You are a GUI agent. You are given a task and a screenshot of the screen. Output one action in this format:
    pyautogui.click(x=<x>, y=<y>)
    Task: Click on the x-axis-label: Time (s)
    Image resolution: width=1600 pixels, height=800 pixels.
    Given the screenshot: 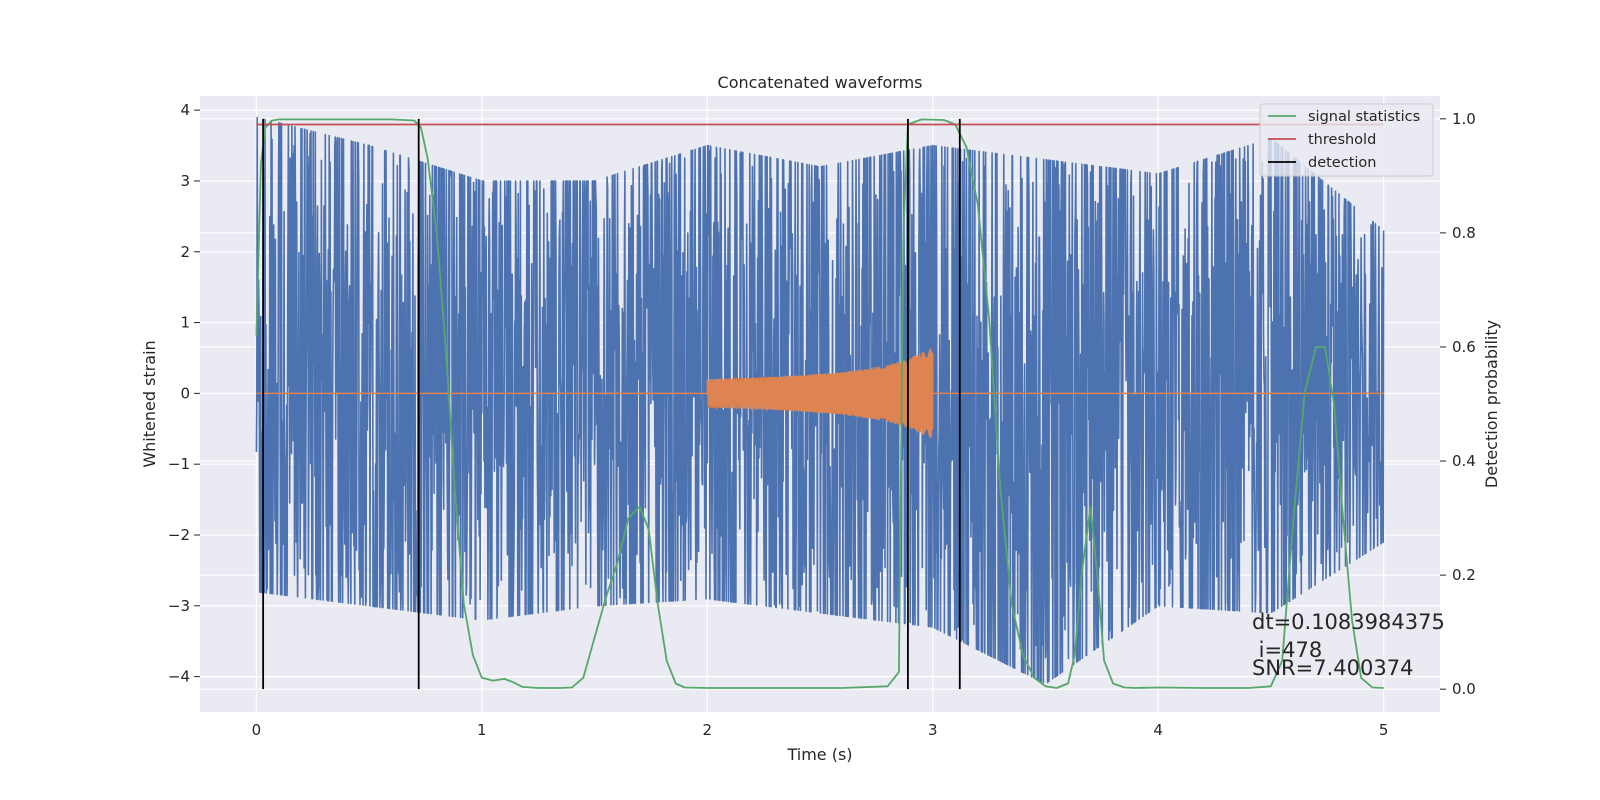 What is the action you would take?
    pyautogui.click(x=819, y=754)
    